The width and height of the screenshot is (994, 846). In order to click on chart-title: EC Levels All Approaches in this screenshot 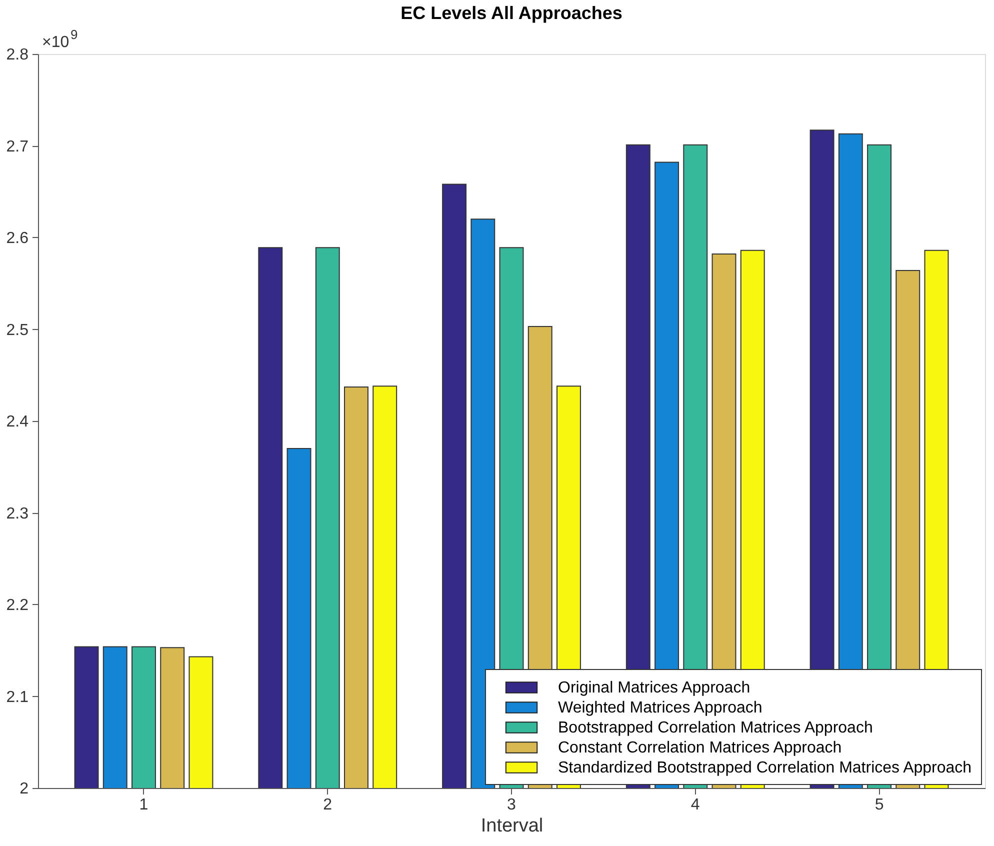, I will do `click(511, 13)`.